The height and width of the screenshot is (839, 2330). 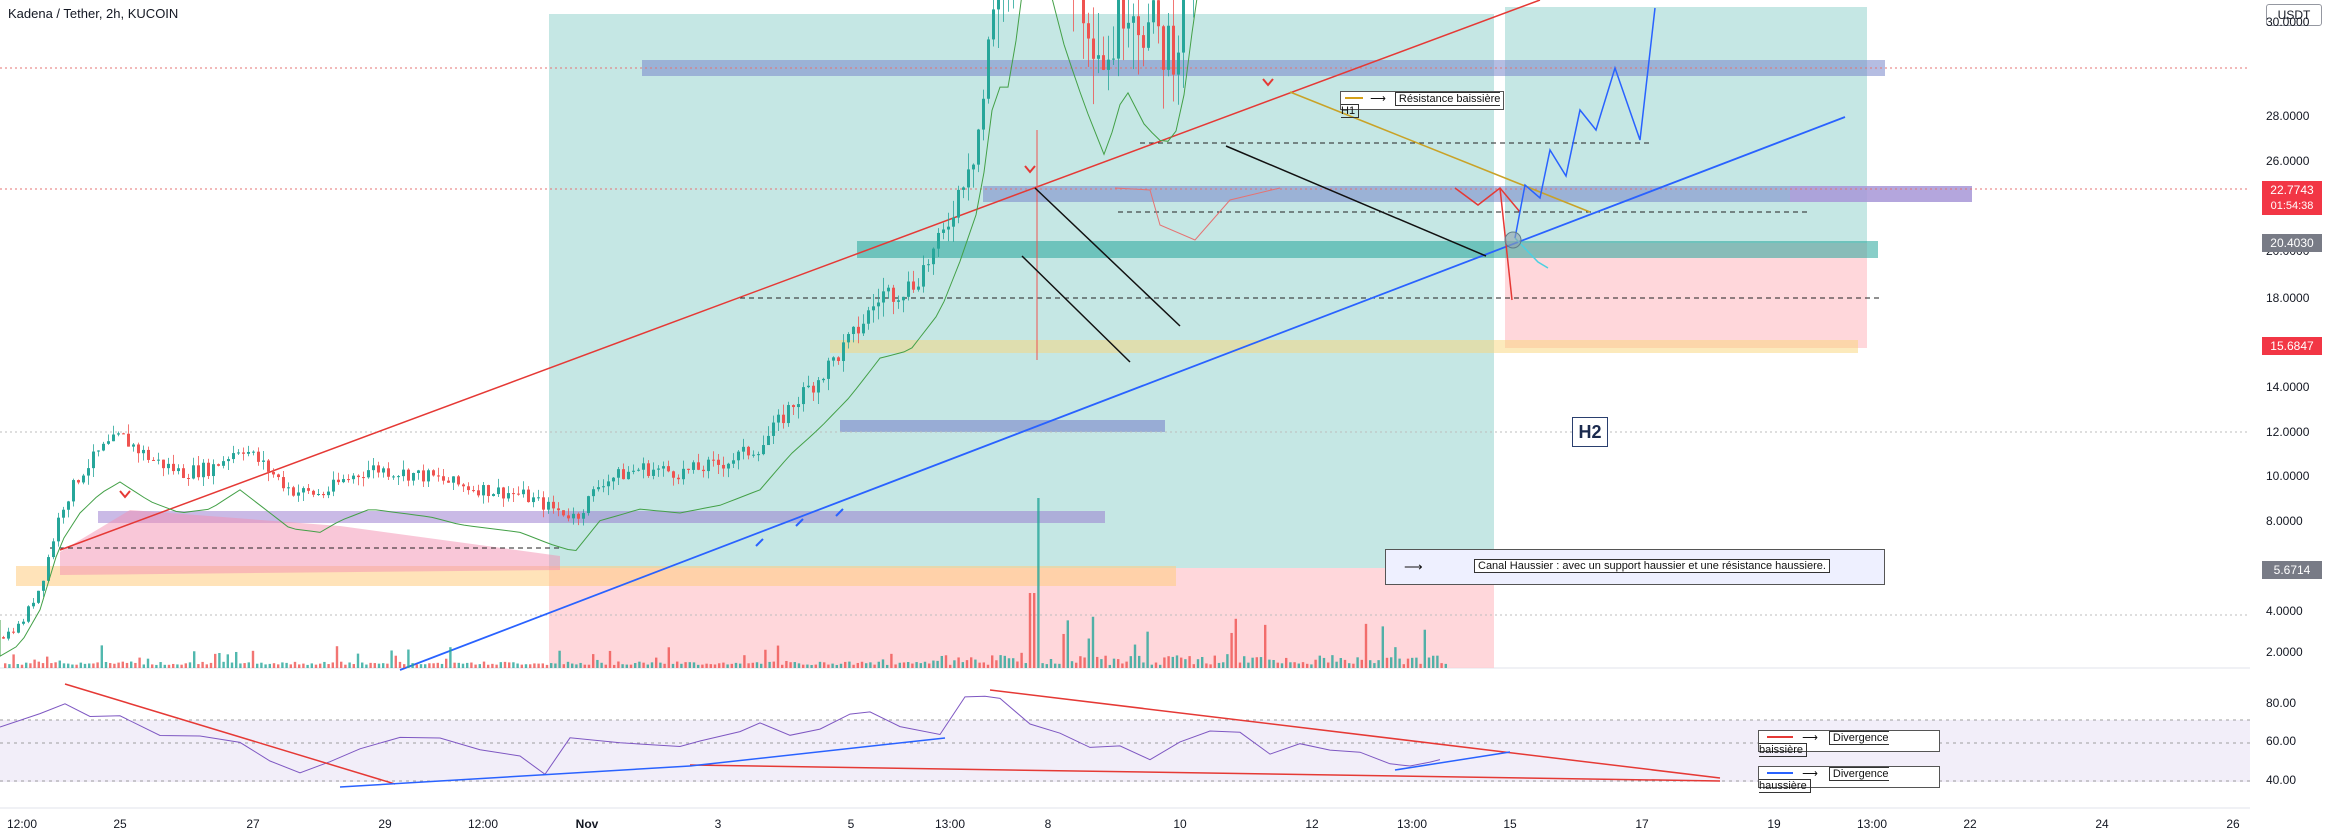 What do you see at coordinates (1849, 779) in the screenshot?
I see `bullish-divergence-legend: ⟶ Divergence haussière` at bounding box center [1849, 779].